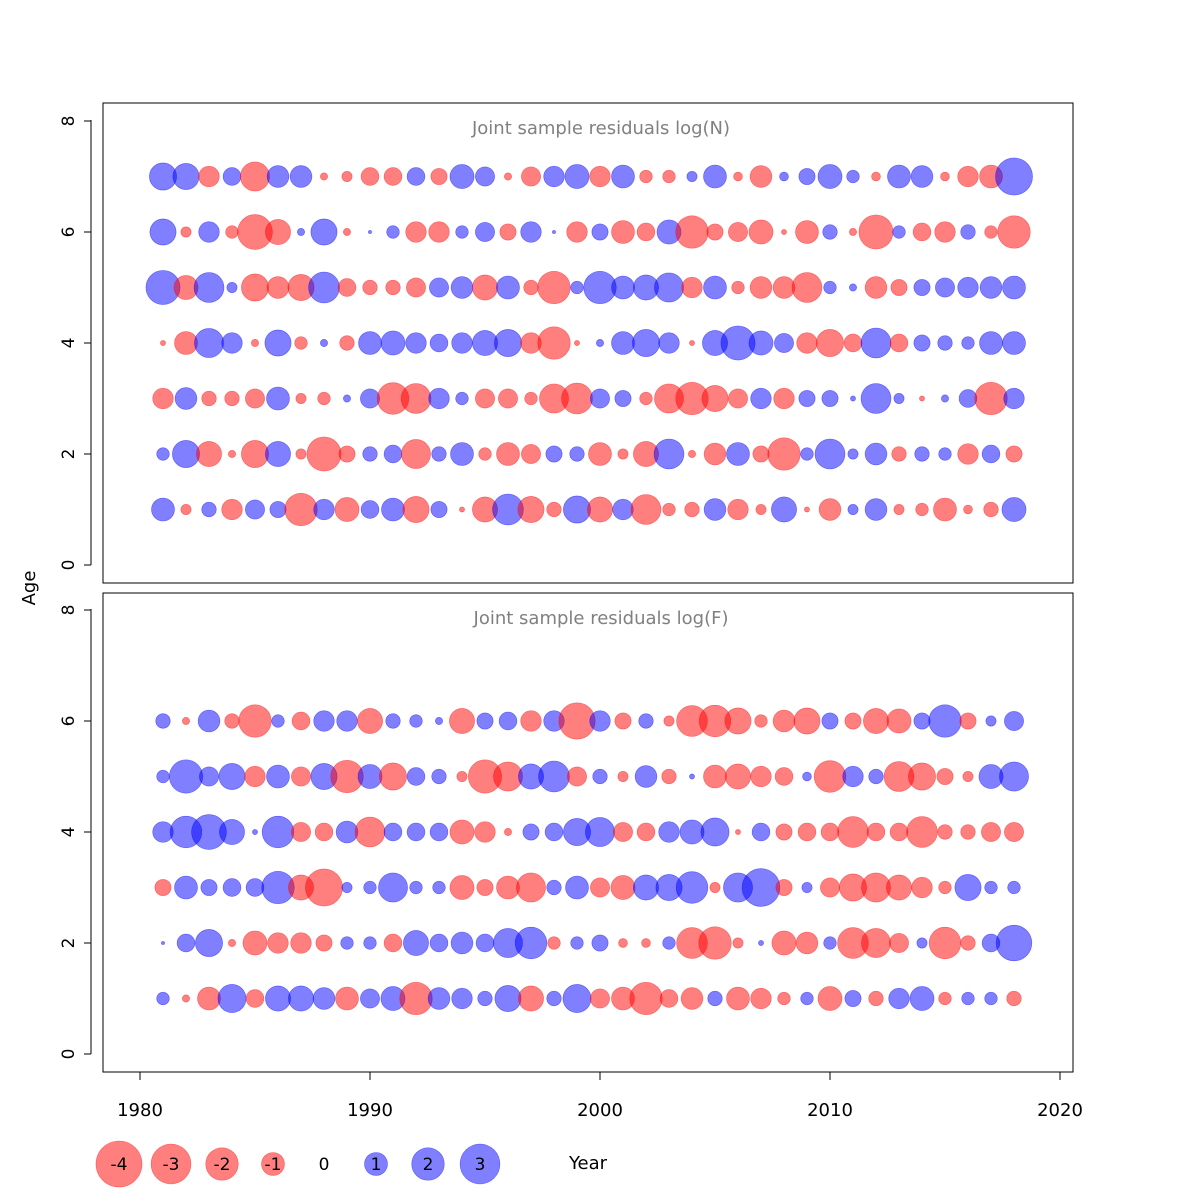 Image resolution: width=1200 pixels, height=1200 pixels. What do you see at coordinates (69, 232) in the screenshot?
I see `y-tick-label: 6` at bounding box center [69, 232].